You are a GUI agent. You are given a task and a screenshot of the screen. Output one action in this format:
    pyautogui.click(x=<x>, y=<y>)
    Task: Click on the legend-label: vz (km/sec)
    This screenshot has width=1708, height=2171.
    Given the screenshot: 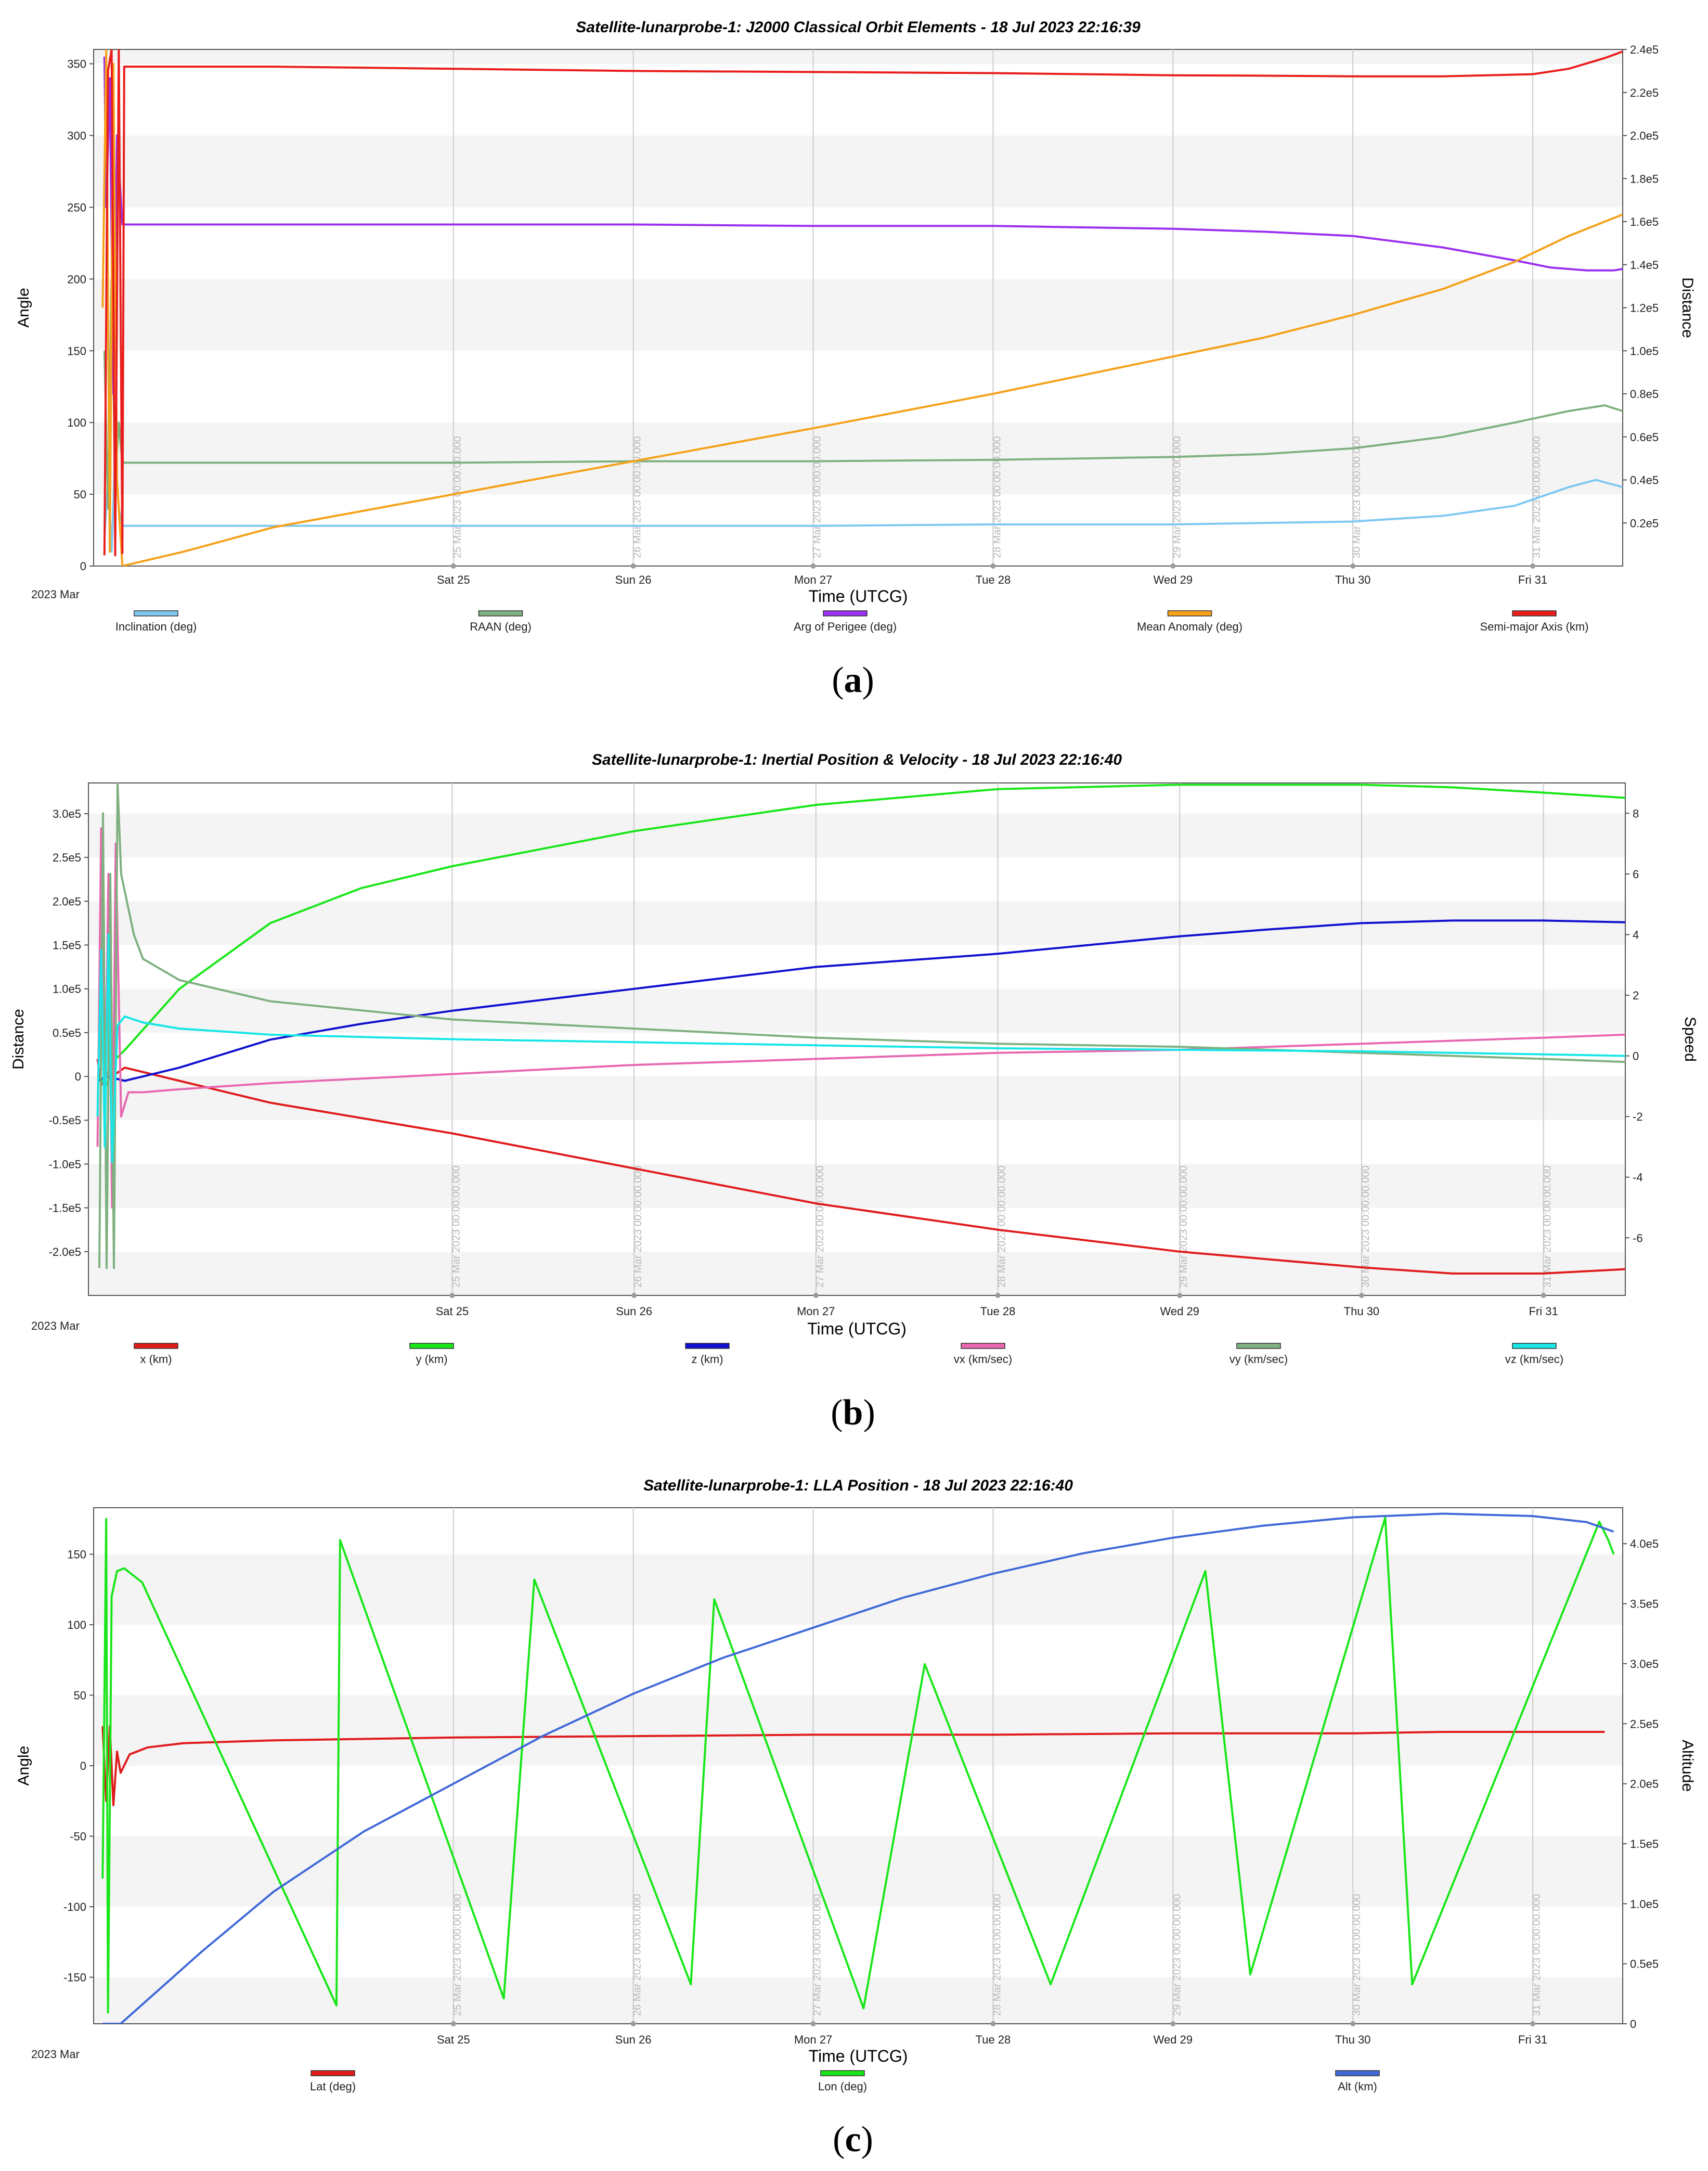 What is the action you would take?
    pyautogui.click(x=1534, y=1359)
    